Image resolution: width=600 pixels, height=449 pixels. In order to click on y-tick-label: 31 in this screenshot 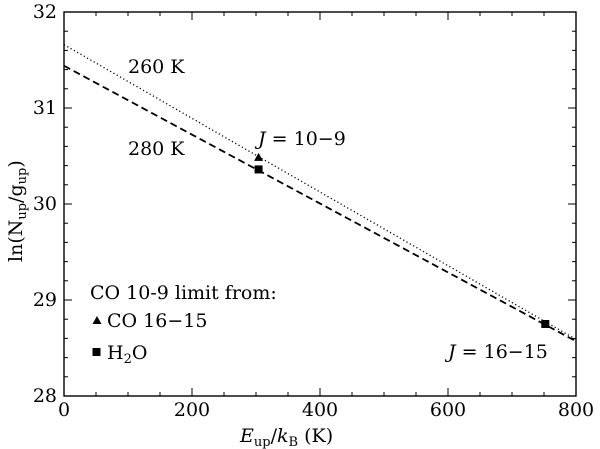, I will do `click(45, 108)`.